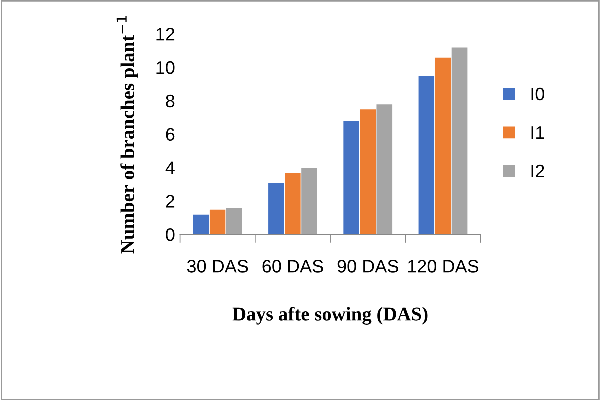 The image size is (601, 401). I want to click on y-axis-title: Number of branches plant$^{−1}$, so click(127, 135).